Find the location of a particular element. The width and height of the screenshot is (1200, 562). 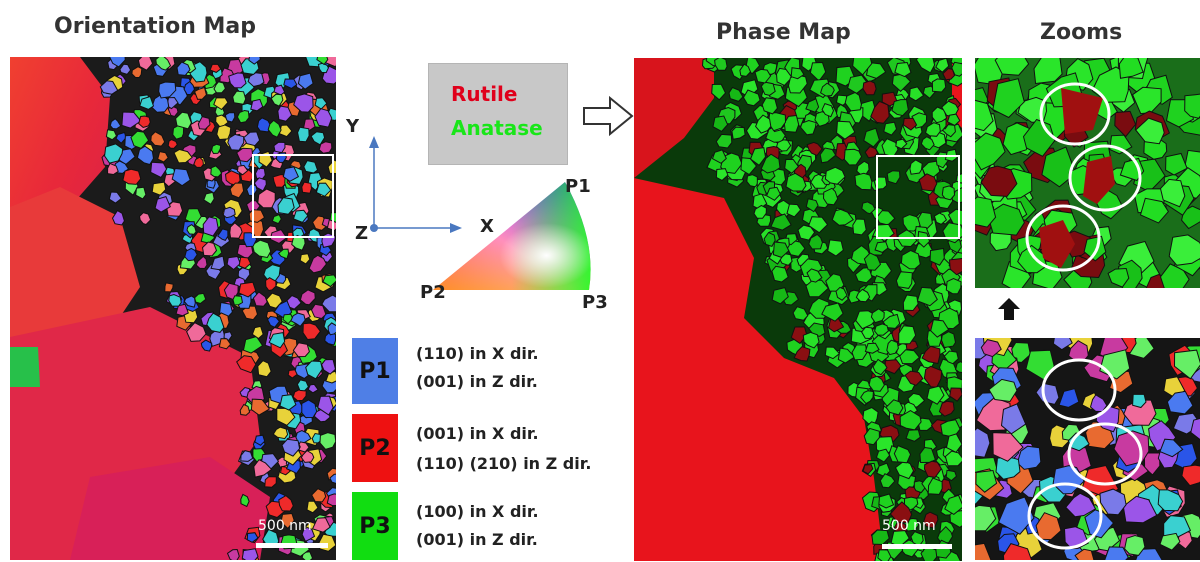

orientation-desc-p3-line1: (100) in X dir. is located at coordinates (477, 511).